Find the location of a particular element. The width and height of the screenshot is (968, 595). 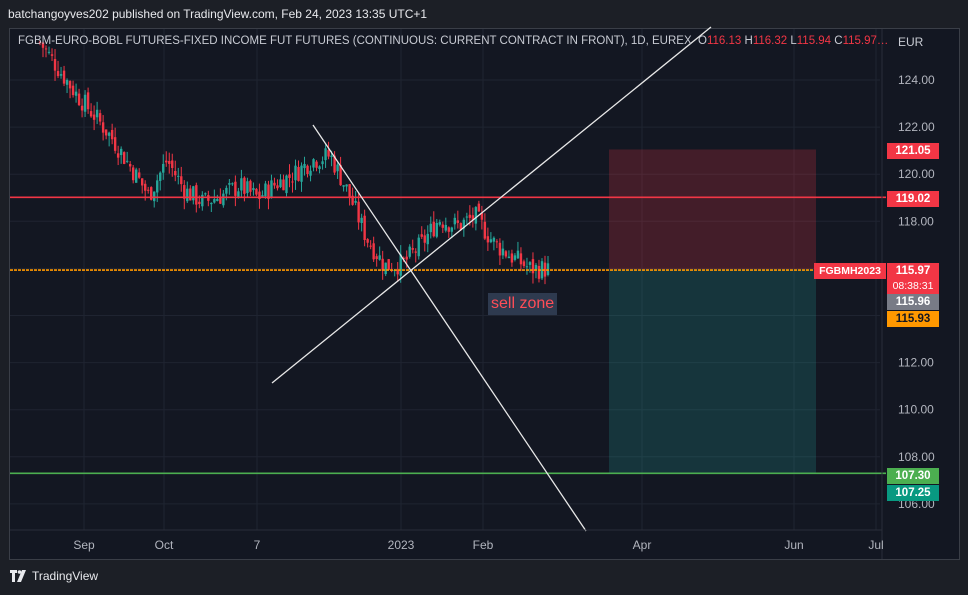

countdown-tag: 08:38:31 is located at coordinates (913, 286).